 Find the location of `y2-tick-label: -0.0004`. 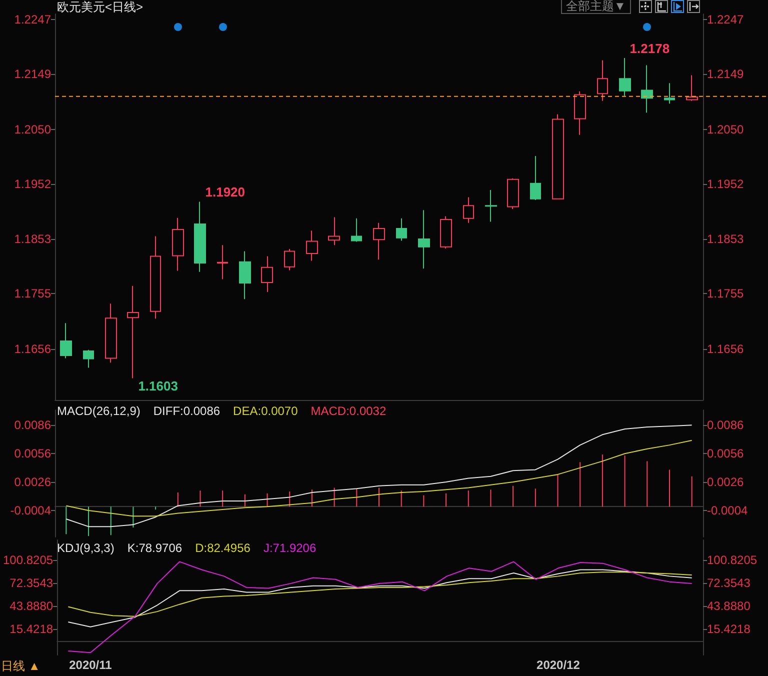

y2-tick-label: -0.0004 is located at coordinates (727, 510).